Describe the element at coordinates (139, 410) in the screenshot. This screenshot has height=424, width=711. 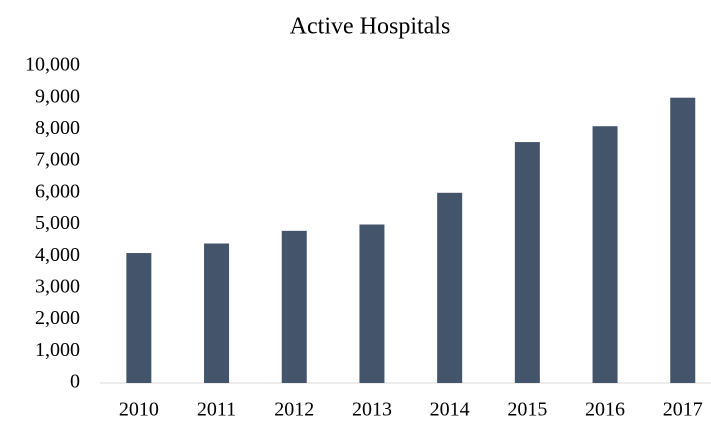
I see `x-tick-label: 2010` at that location.